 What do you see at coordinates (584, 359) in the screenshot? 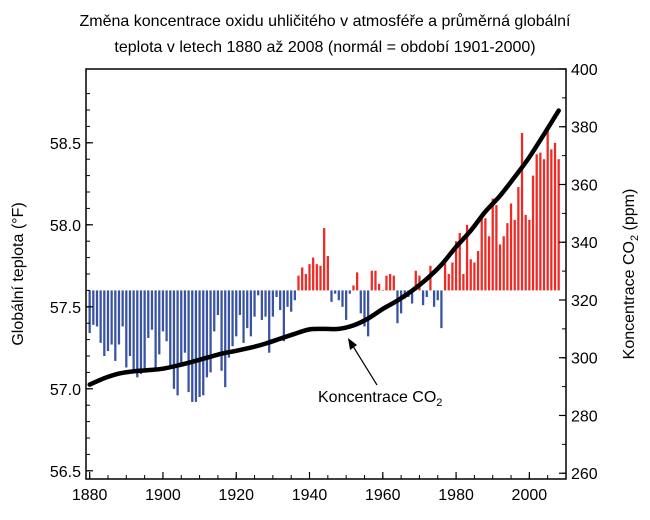
I see `right-tick-label: 300` at bounding box center [584, 359].